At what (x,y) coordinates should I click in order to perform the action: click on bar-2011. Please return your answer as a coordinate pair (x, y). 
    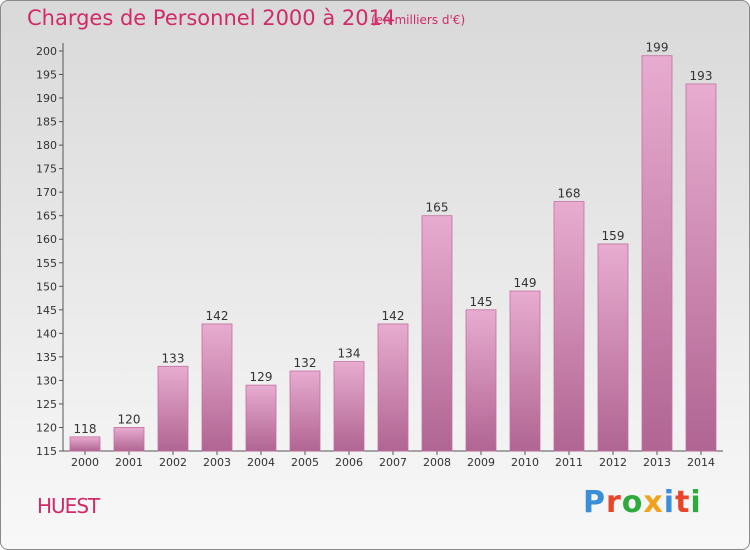
    Looking at the image, I should click on (569, 326).